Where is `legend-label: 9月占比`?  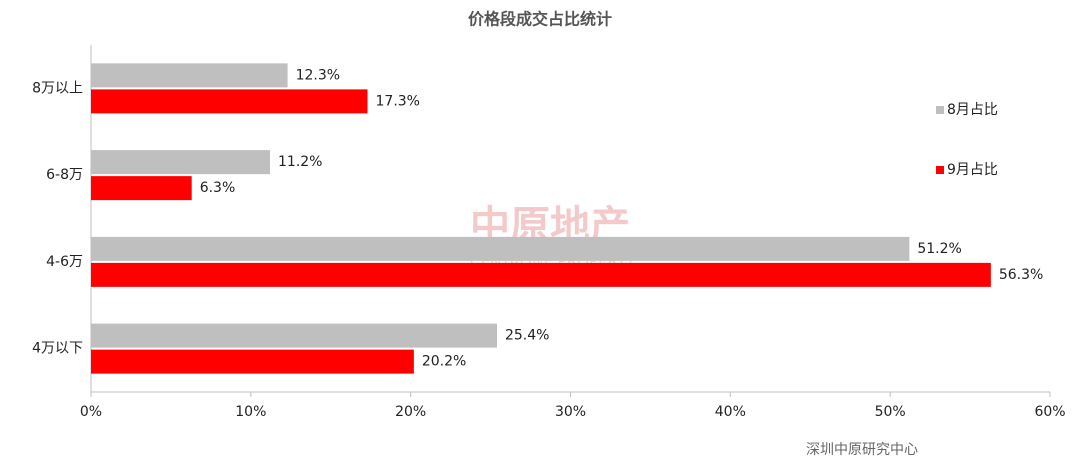
legend-label: 9月占比 is located at coordinates (972, 170).